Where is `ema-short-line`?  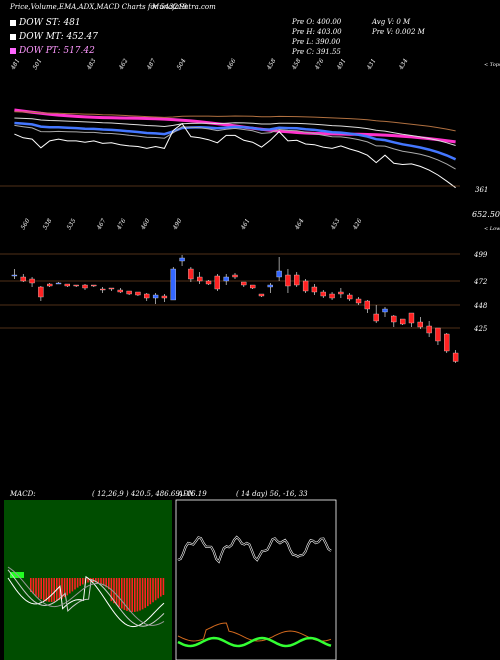 ema-short-line is located at coordinates (235, 147).